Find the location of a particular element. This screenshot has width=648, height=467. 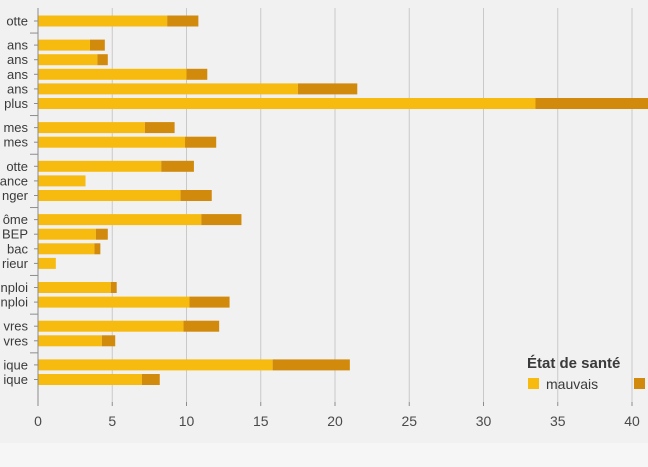

x-tick-label: 5 is located at coordinates (112, 421).